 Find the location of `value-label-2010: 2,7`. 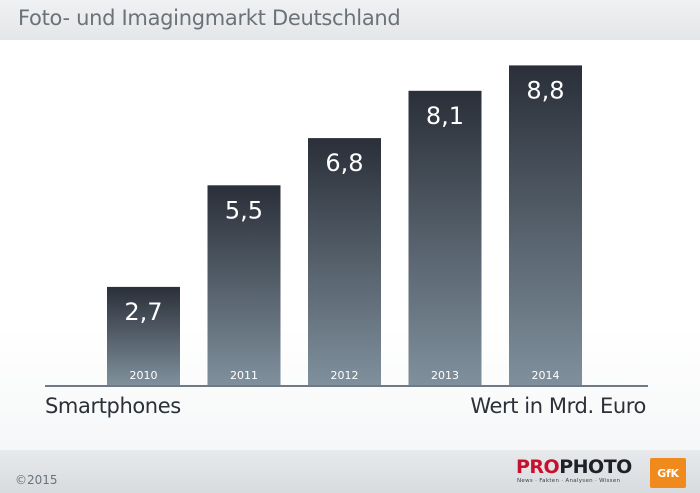

value-label-2010: 2,7 is located at coordinates (143, 312).